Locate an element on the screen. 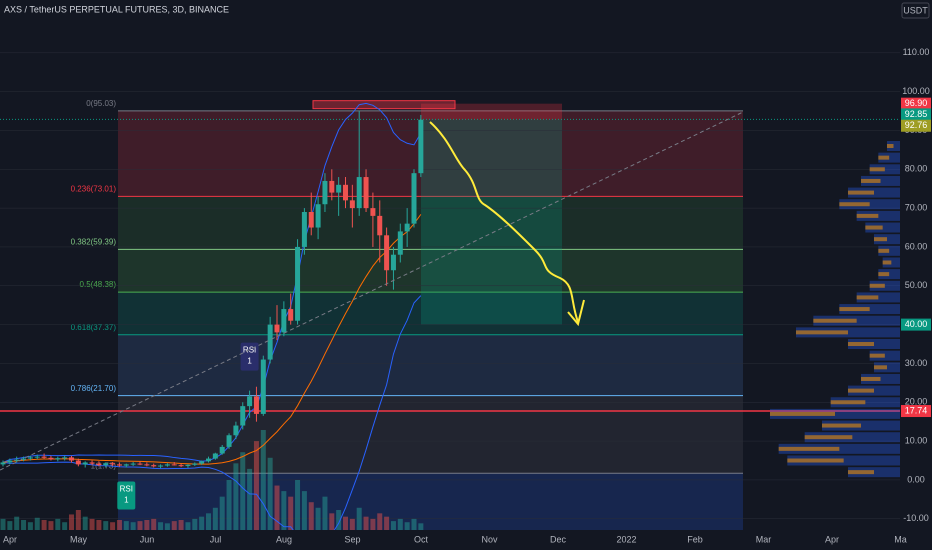 This screenshot has width=932, height=550. drawn-arrow is located at coordinates (504, 222).